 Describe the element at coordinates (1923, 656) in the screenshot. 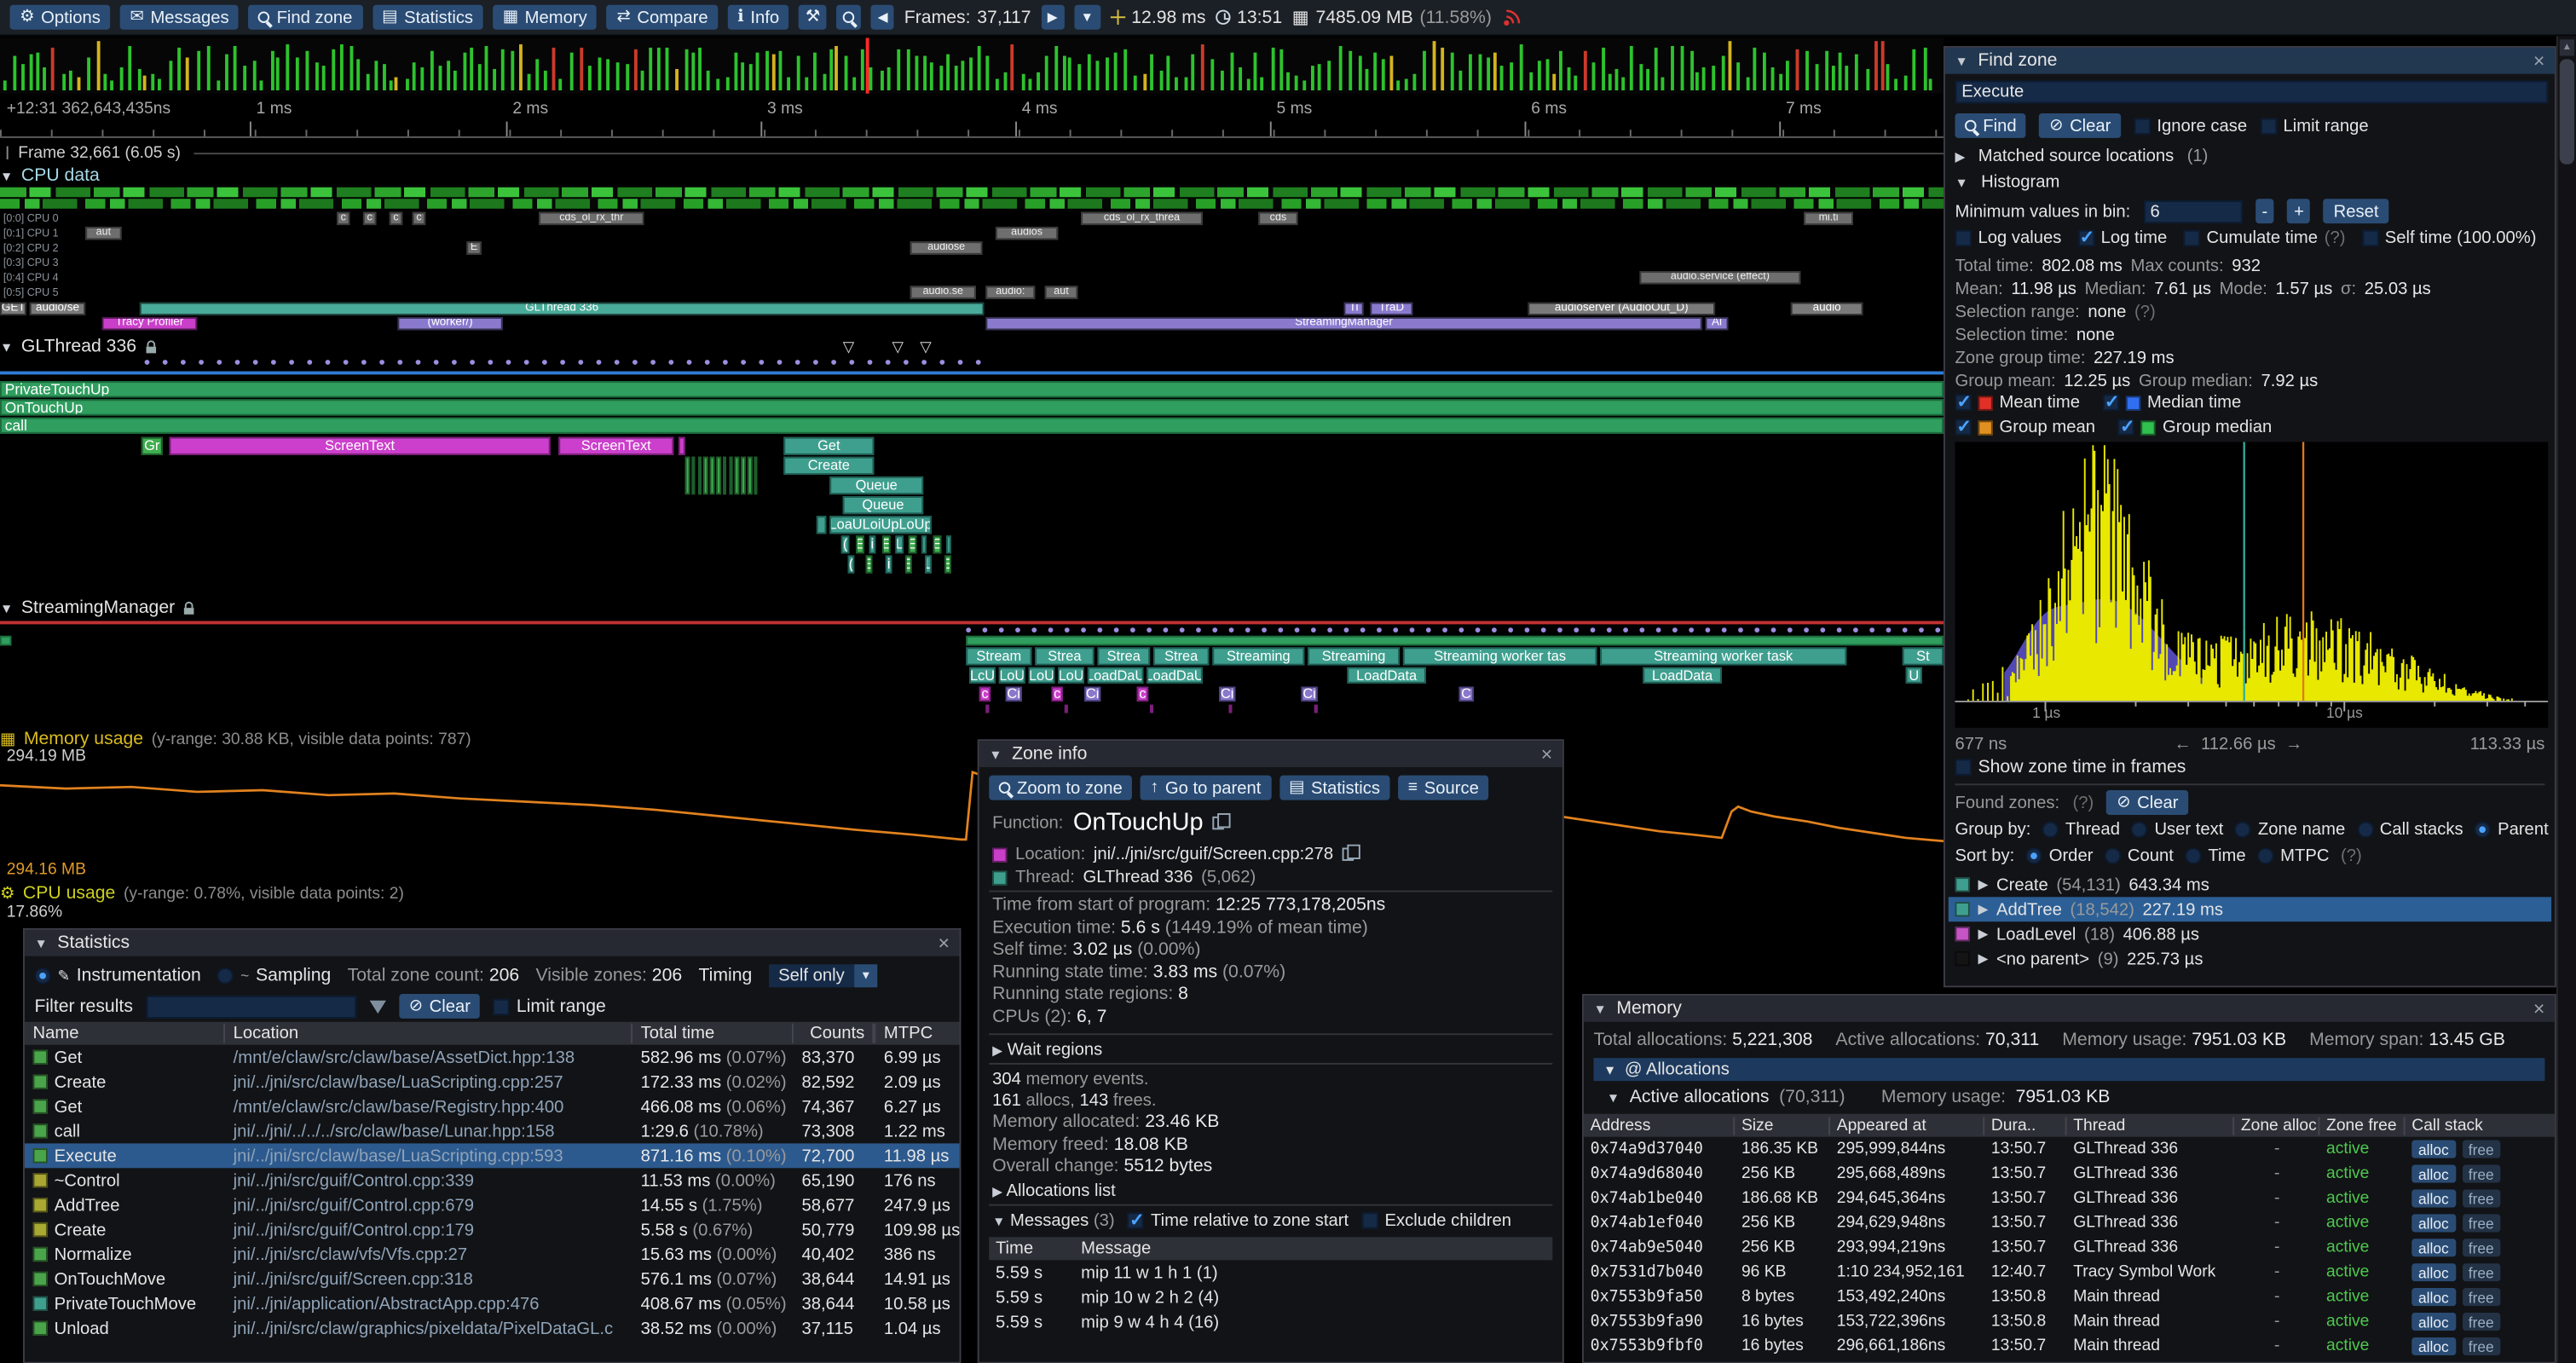

I see `zone: St` at that location.